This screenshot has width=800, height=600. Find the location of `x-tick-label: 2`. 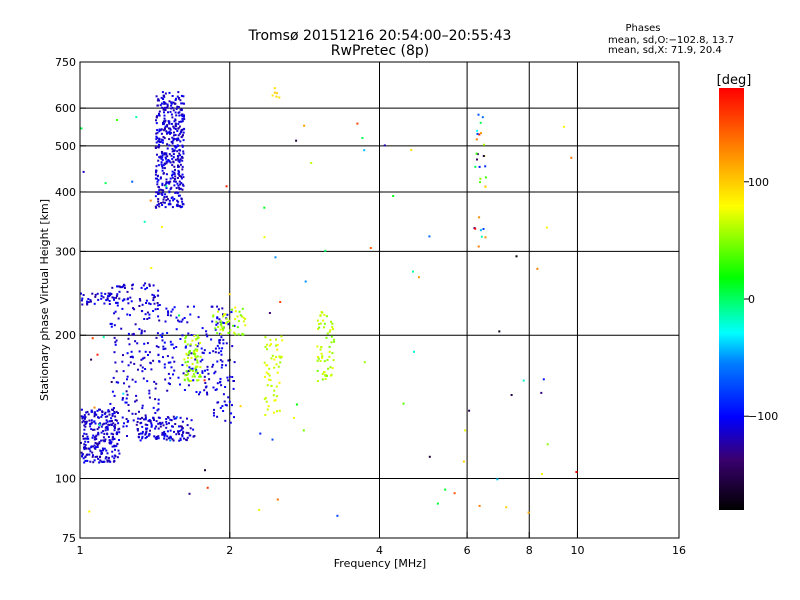

x-tick-label: 2 is located at coordinates (229, 550).